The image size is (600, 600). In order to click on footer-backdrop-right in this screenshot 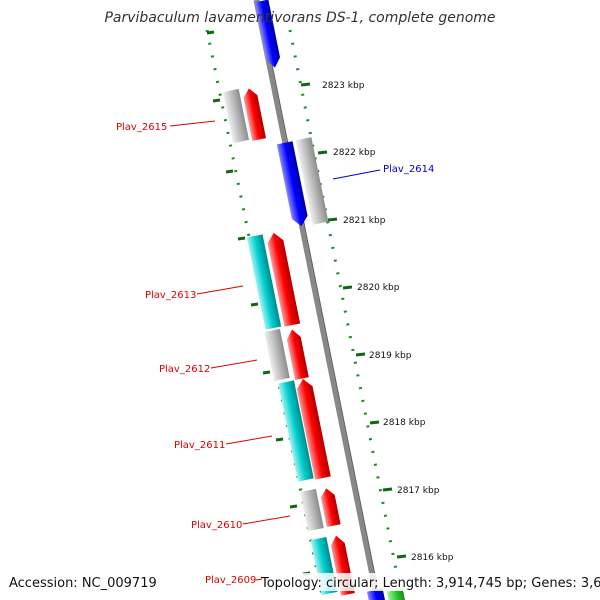, I will do `click(427, 582)`.